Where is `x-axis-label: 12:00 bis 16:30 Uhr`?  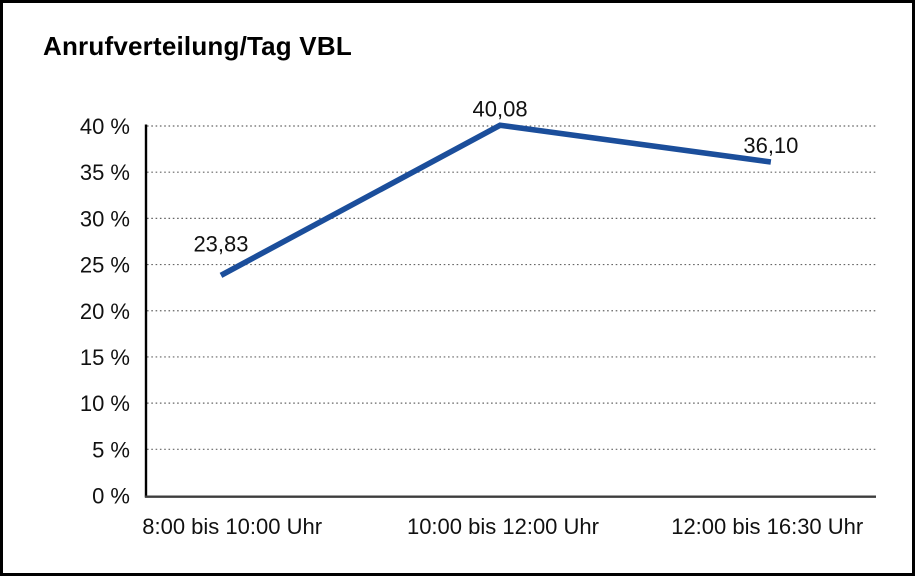
x-axis-label: 12:00 bis 16:30 Uhr is located at coordinates (767, 526).